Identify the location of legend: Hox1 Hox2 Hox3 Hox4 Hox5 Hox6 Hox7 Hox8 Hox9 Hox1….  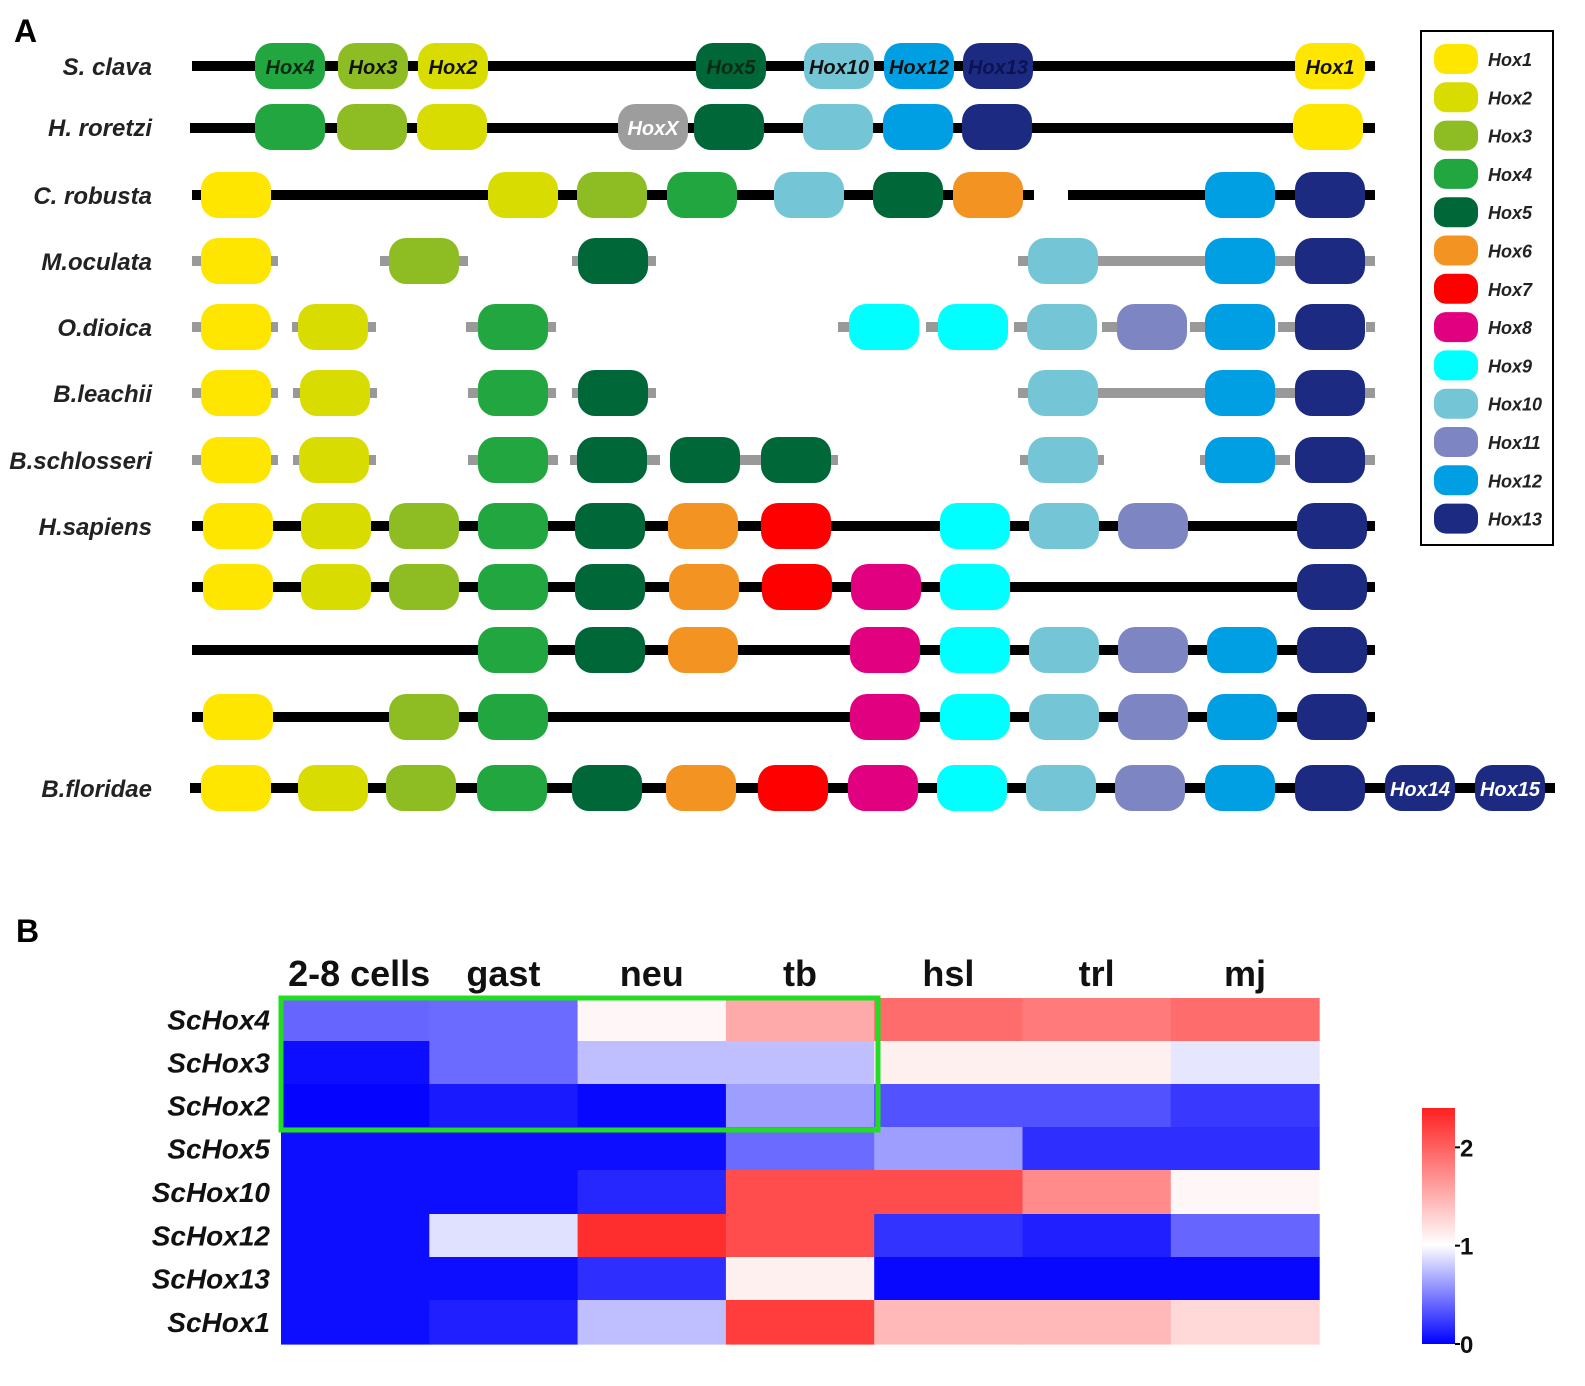
(1488, 289).